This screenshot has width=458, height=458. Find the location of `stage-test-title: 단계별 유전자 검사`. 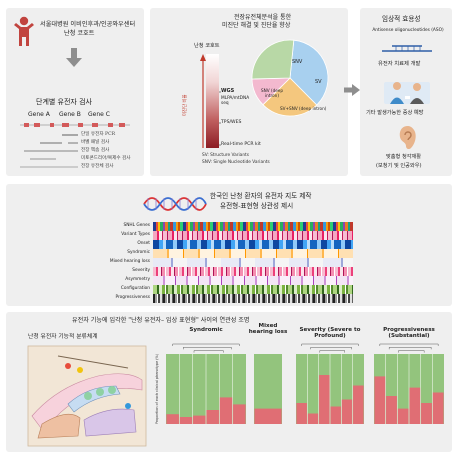

stage-test-title: 단계별 유전자 검사 is located at coordinates (64, 102).